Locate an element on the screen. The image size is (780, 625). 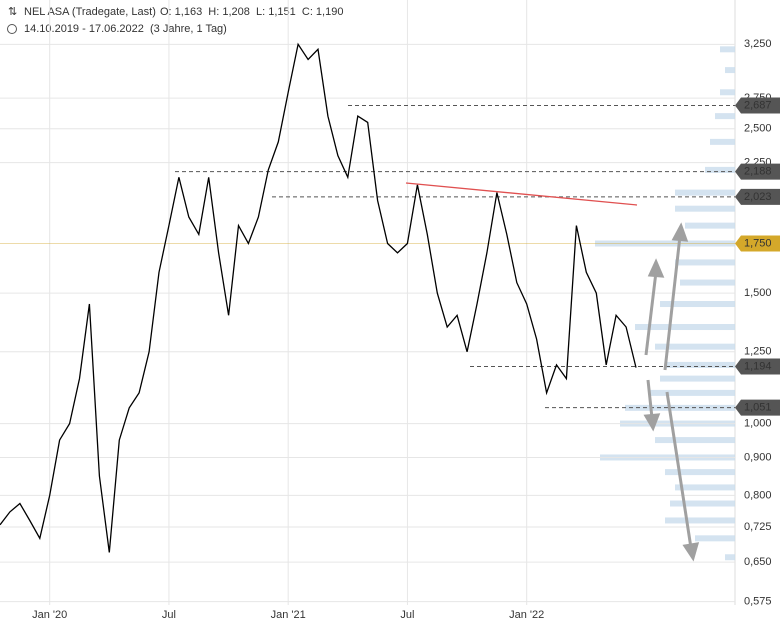
y-tick-label: 1,000 is located at coordinates (758, 423).